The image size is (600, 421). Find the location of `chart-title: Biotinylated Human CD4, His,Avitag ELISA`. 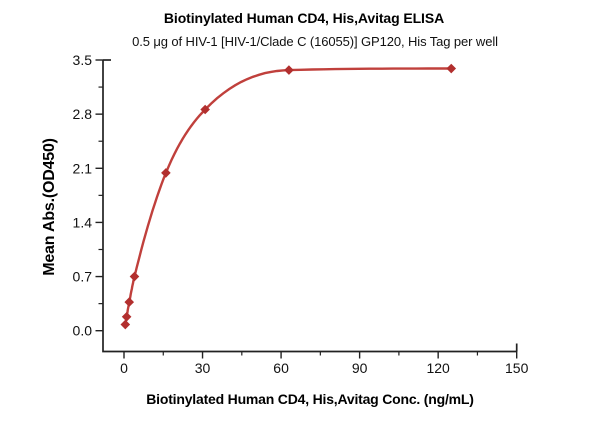

chart-title: Biotinylated Human CD4, His,Avitag ELISA is located at coordinates (304, 18).